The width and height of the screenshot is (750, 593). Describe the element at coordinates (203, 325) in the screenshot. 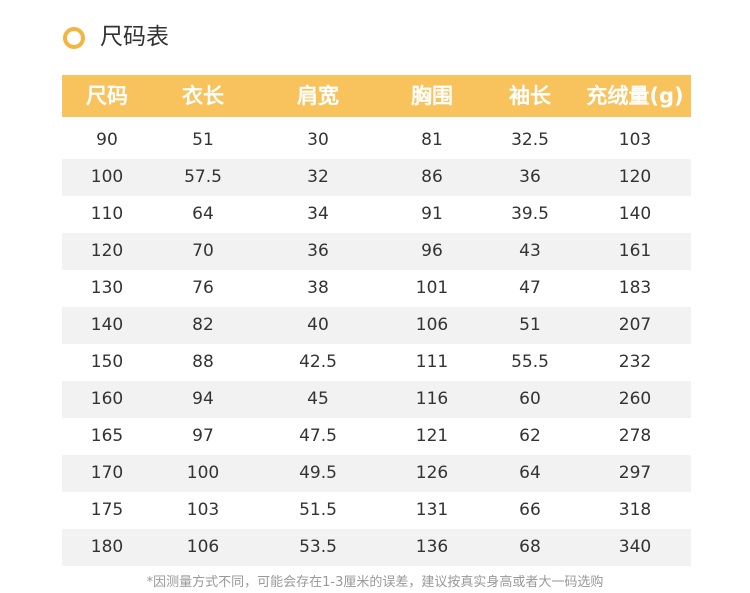

I see `table-cell: 82` at that location.